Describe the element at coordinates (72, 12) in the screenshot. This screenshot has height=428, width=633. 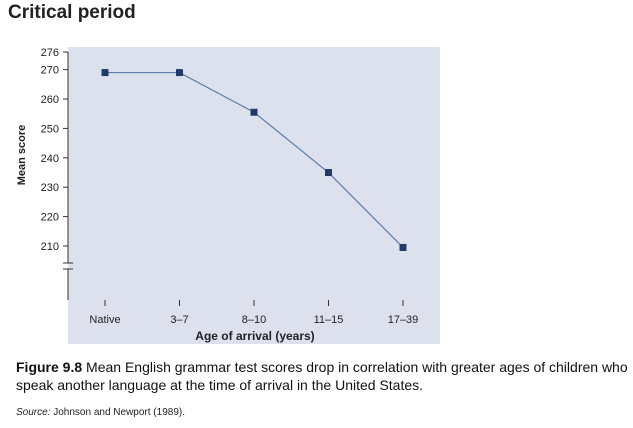
I see `page-title: Critical period` at that location.